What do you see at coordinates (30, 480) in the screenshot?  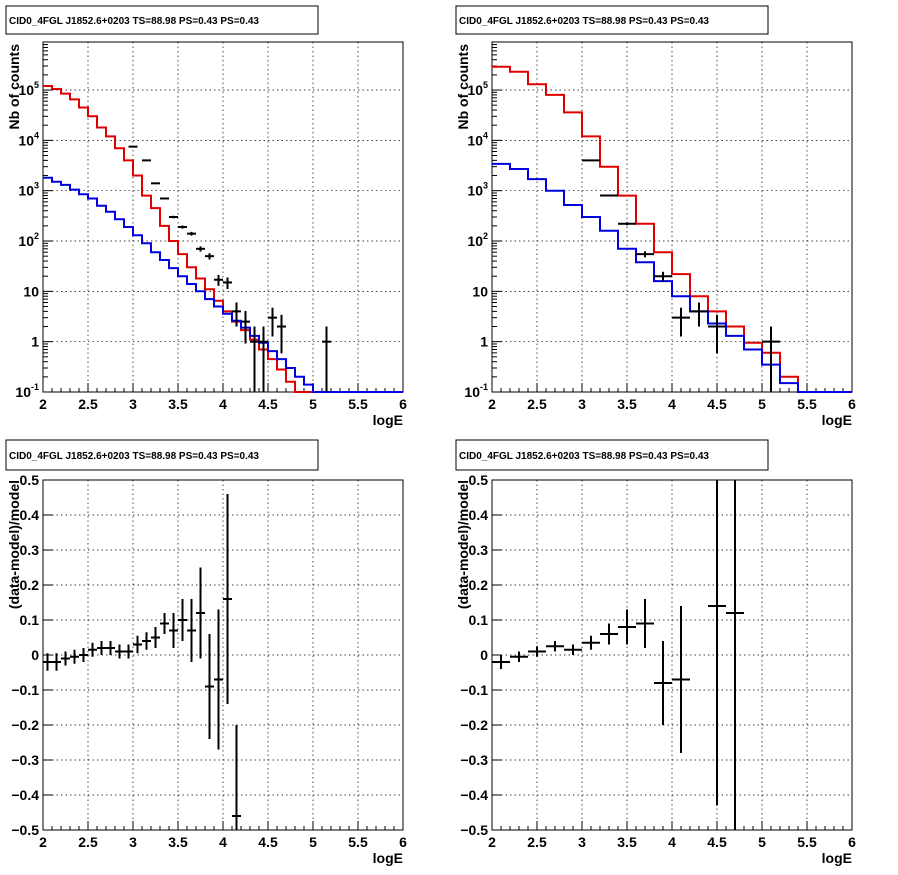 I see `y-tick-label: 0.5` at bounding box center [30, 480].